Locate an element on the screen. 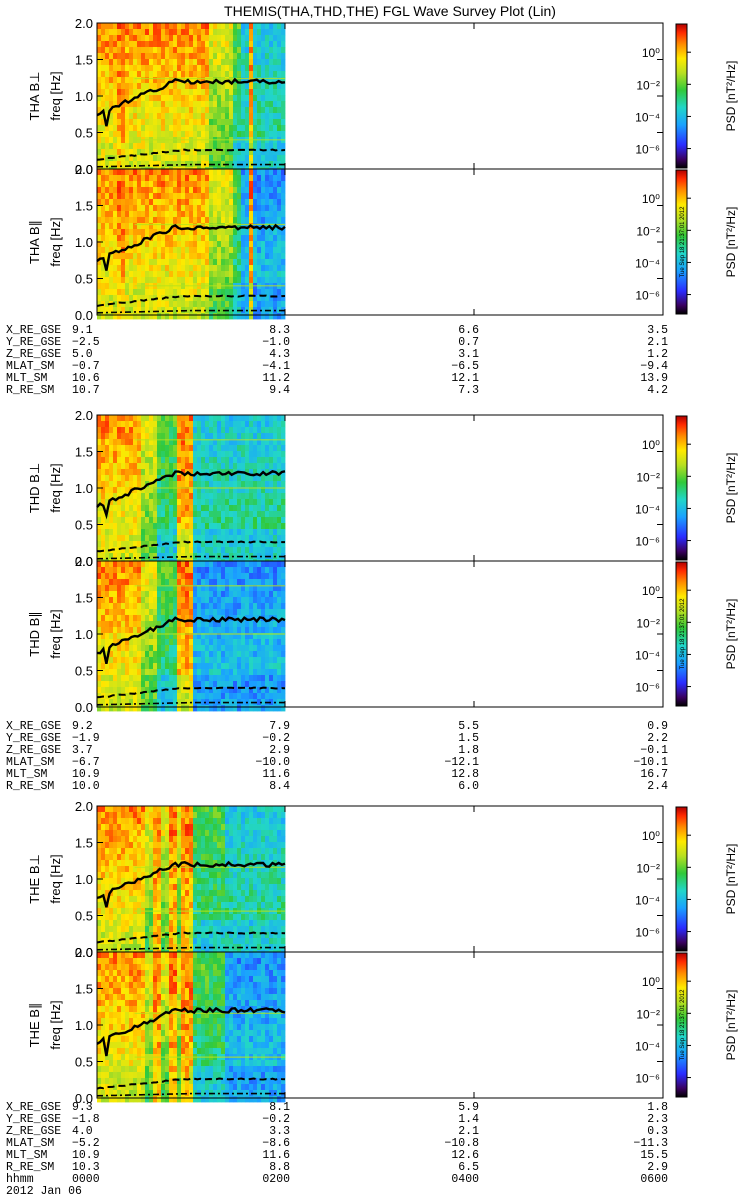 The width and height of the screenshot is (750, 1200). colorbar-label: PSD [nT²/Hz] is located at coordinates (731, 242).